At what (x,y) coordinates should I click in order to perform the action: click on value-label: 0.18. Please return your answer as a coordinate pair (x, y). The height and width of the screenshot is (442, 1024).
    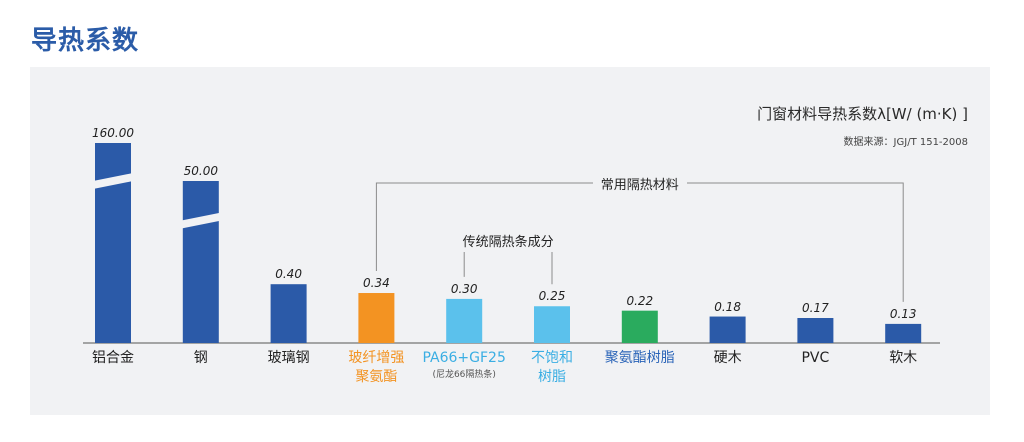
    Looking at the image, I should click on (727, 306).